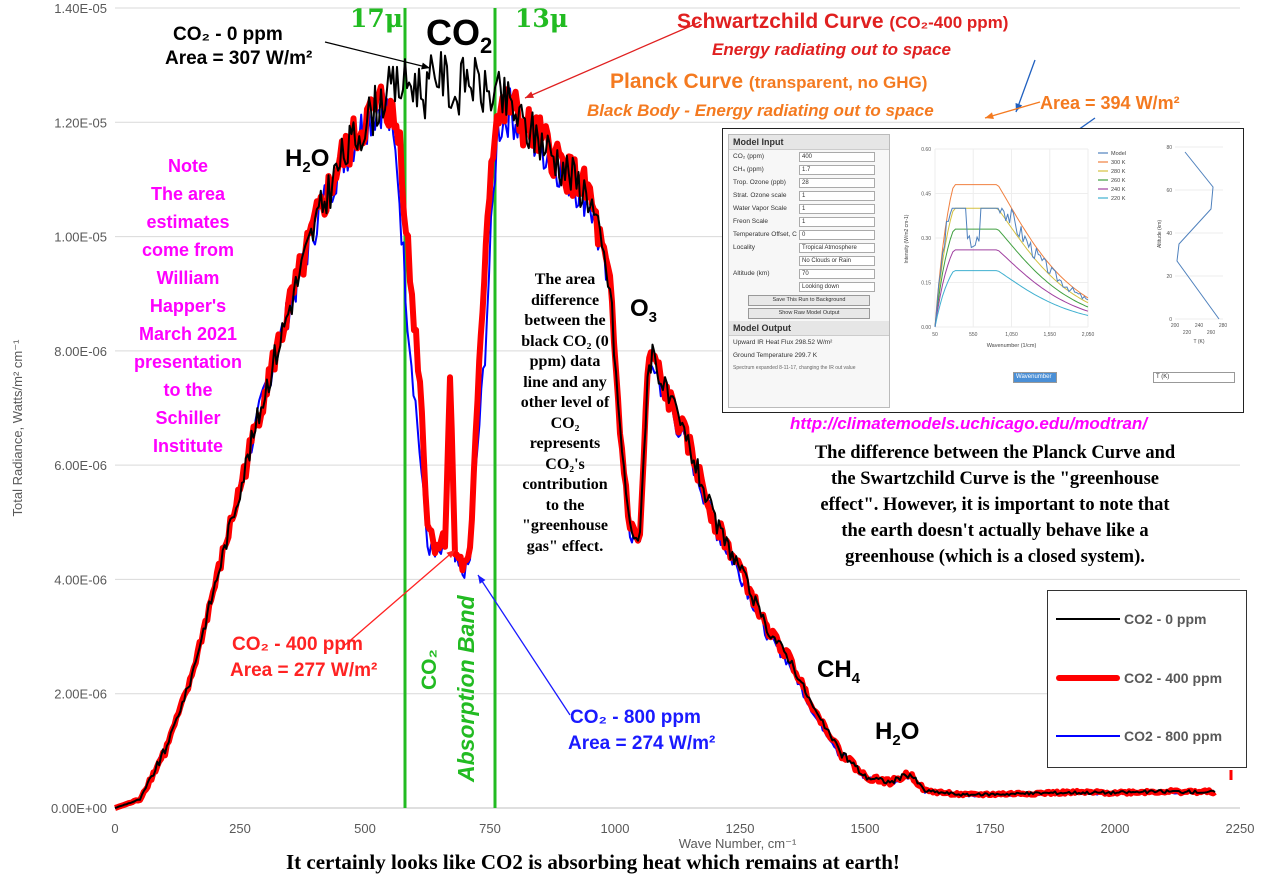 This screenshot has width=1281, height=874. I want to click on output-ground-temp: Ground Temperature 299.7 K, so click(775, 355).